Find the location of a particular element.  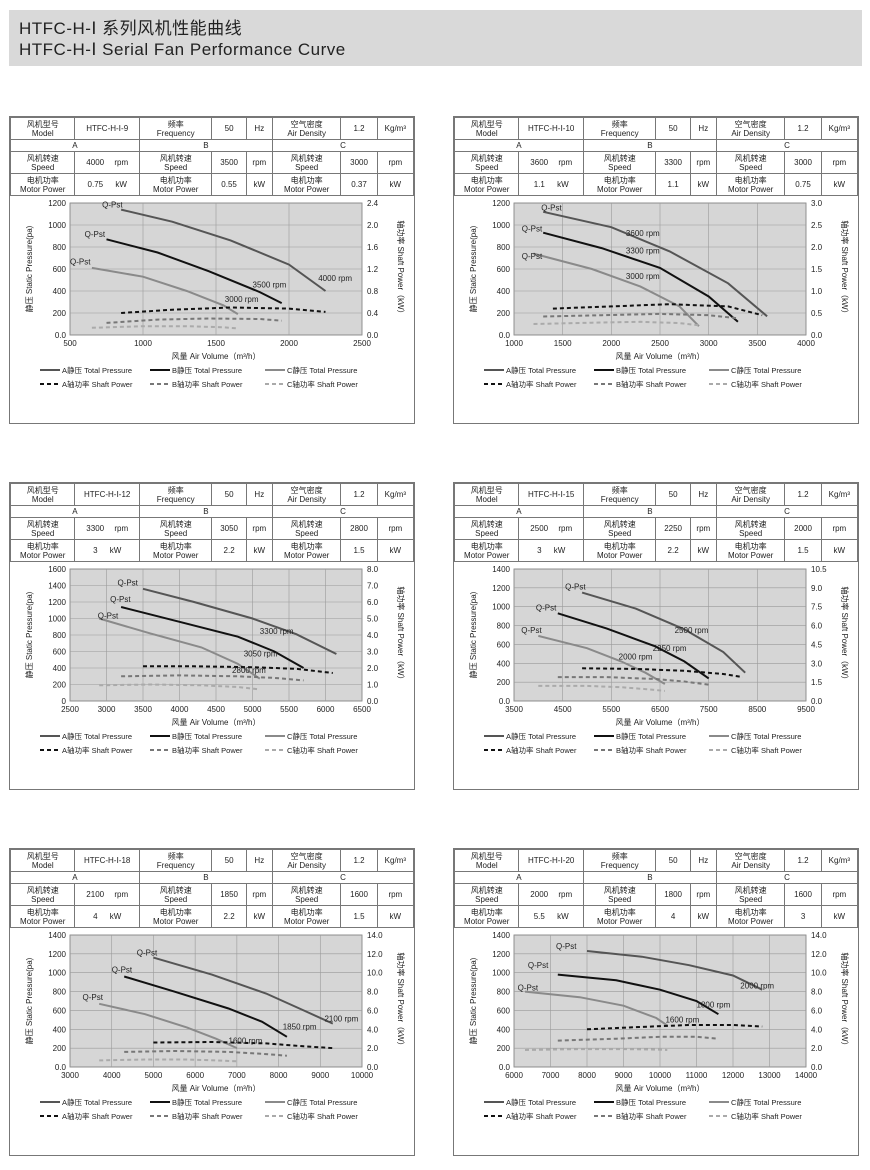

y-tick-label: 1400 is located at coordinates (501, 935).